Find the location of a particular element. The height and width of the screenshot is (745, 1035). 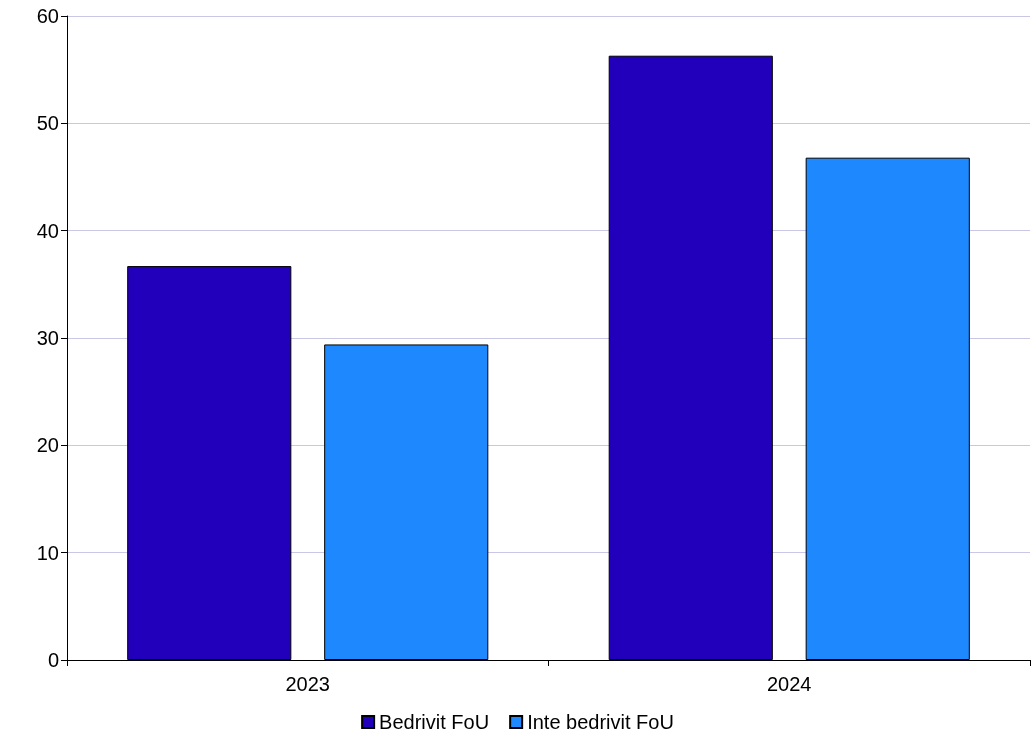

x-tick-label: 2023 is located at coordinates (307, 684).